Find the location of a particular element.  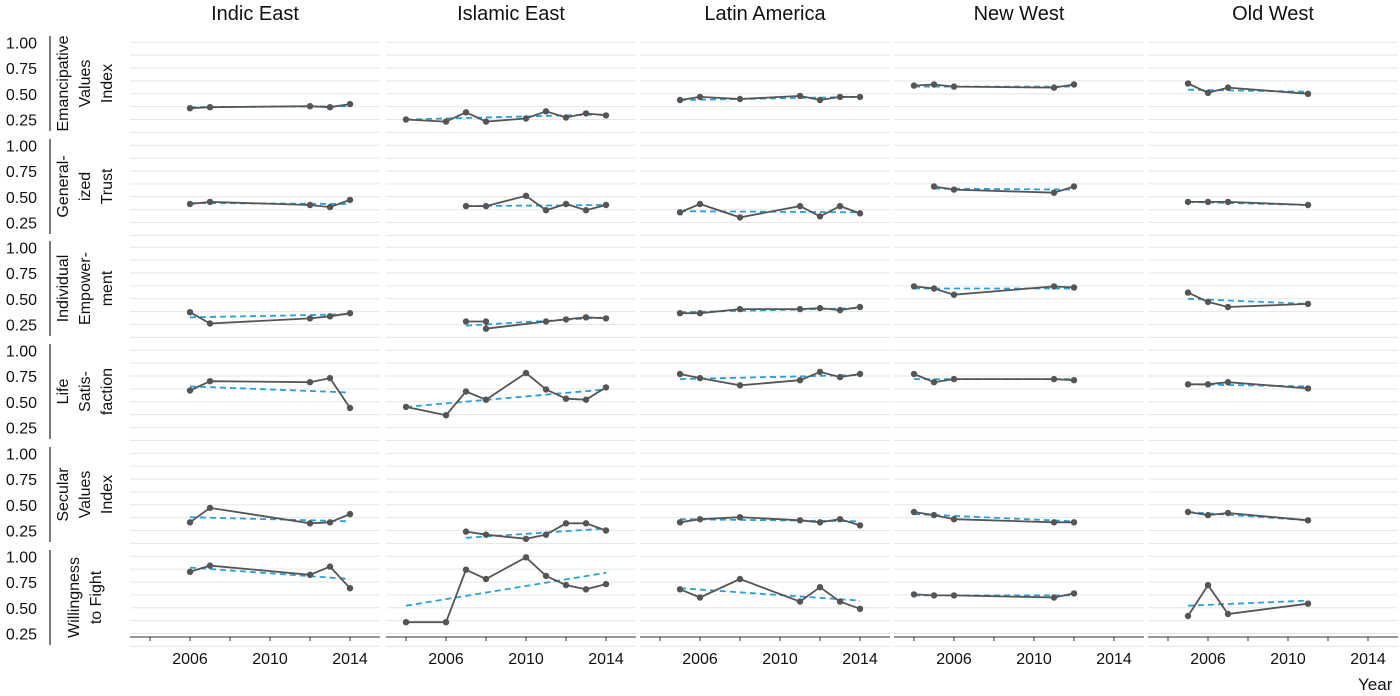

trend-line-islamic-east-row5 is located at coordinates (506, 589).